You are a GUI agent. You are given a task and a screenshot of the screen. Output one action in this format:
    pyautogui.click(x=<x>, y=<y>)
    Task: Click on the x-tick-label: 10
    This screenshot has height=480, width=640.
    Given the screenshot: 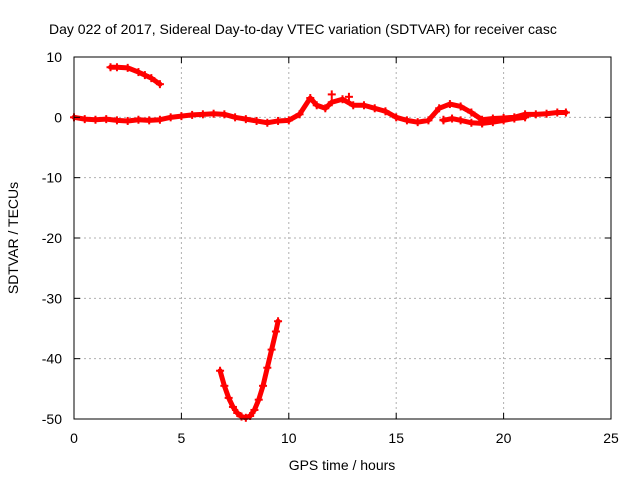 What is the action you would take?
    pyautogui.click(x=289, y=438)
    